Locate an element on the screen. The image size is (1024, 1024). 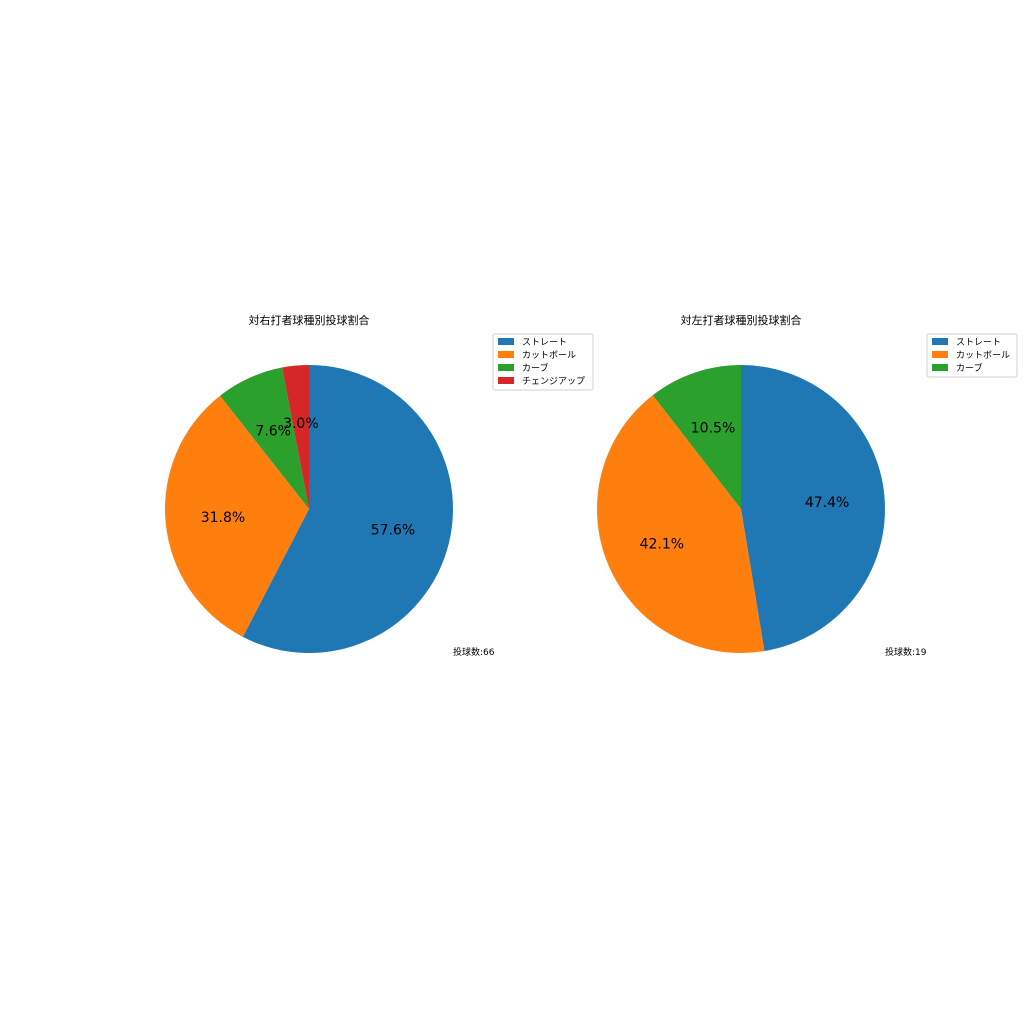
percent-labels: 47.4% 42.1% 10.5% is located at coordinates (745, 486).